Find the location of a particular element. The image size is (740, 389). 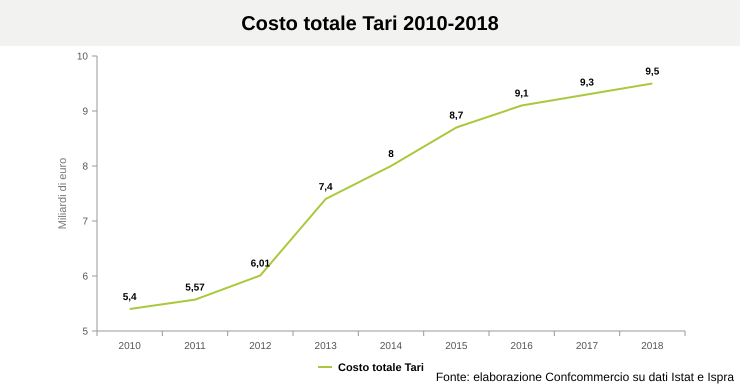

data-label: 6,01 is located at coordinates (260, 264).